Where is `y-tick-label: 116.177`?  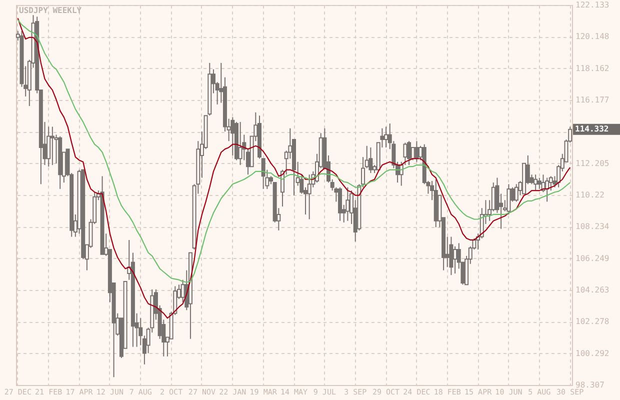
y-tick-label: 116.177 is located at coordinates (593, 99).